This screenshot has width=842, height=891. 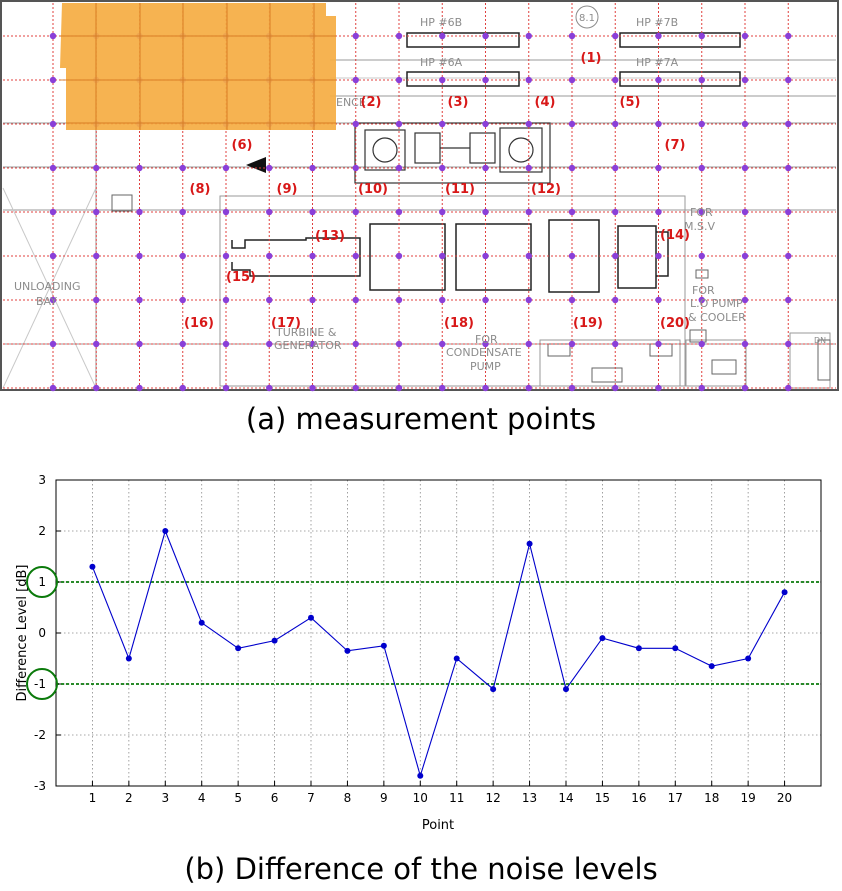 I want to click on x-tick-label: 18, so click(x=711, y=798).